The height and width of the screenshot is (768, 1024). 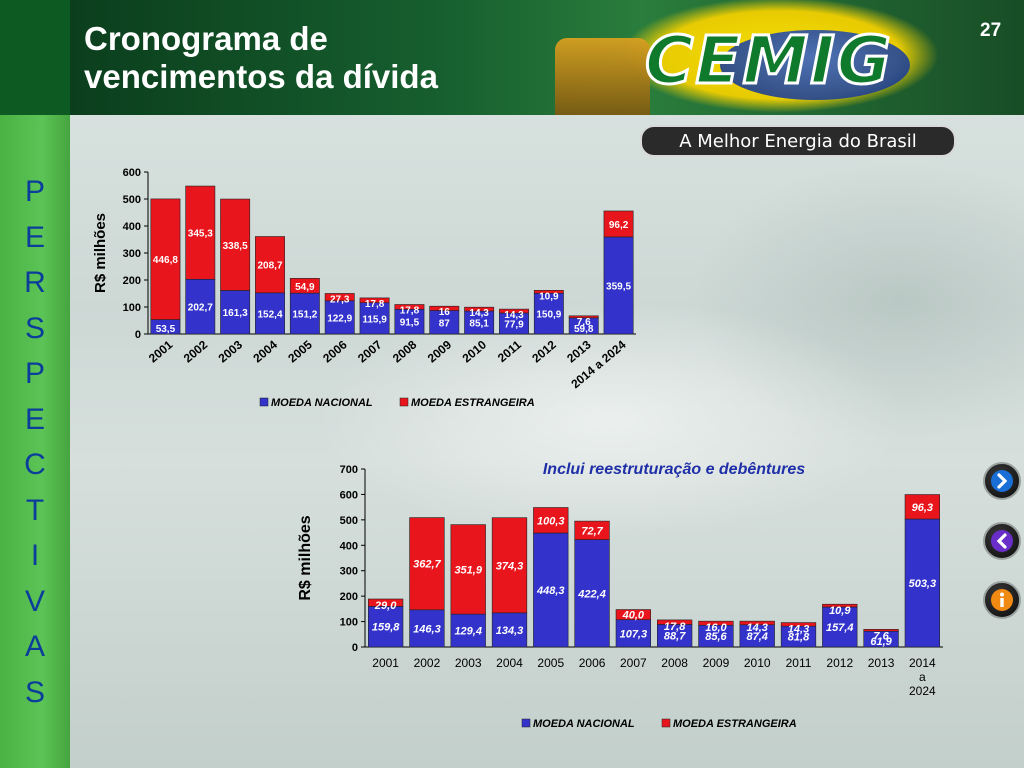 I want to click on data-label-moeda-estrangeira: 96,3, so click(x=922, y=508).